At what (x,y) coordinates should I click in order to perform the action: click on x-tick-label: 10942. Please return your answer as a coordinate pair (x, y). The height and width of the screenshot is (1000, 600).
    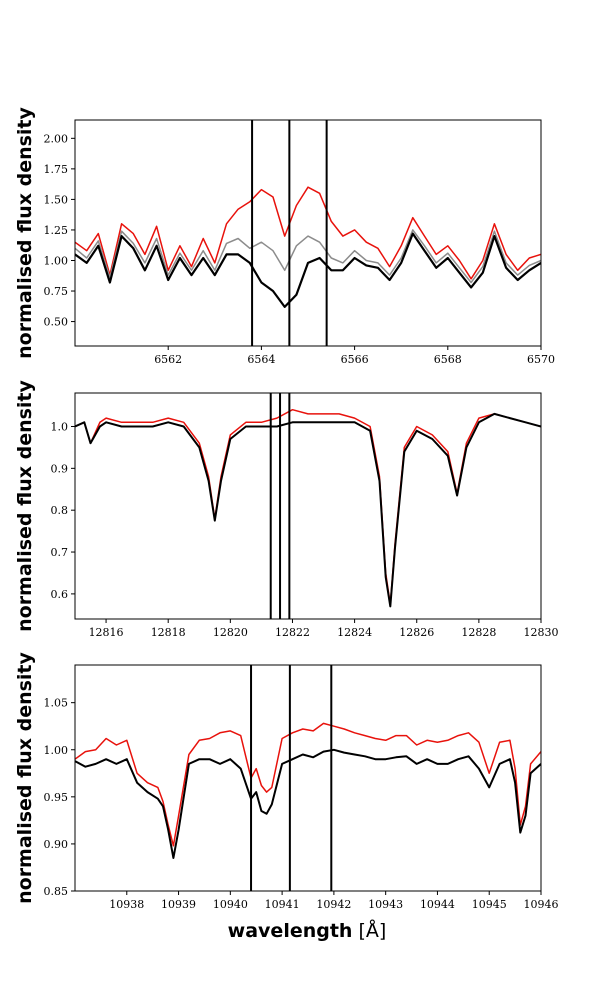
    Looking at the image, I should click on (333, 904).